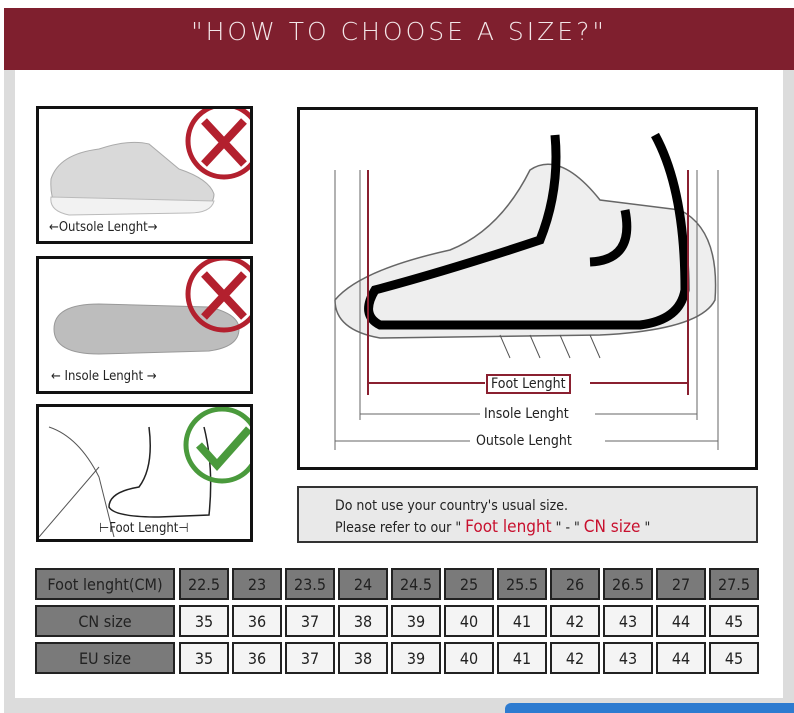 The image size is (794, 713). I want to click on row-header: Foot lenght(CM), so click(105, 584).